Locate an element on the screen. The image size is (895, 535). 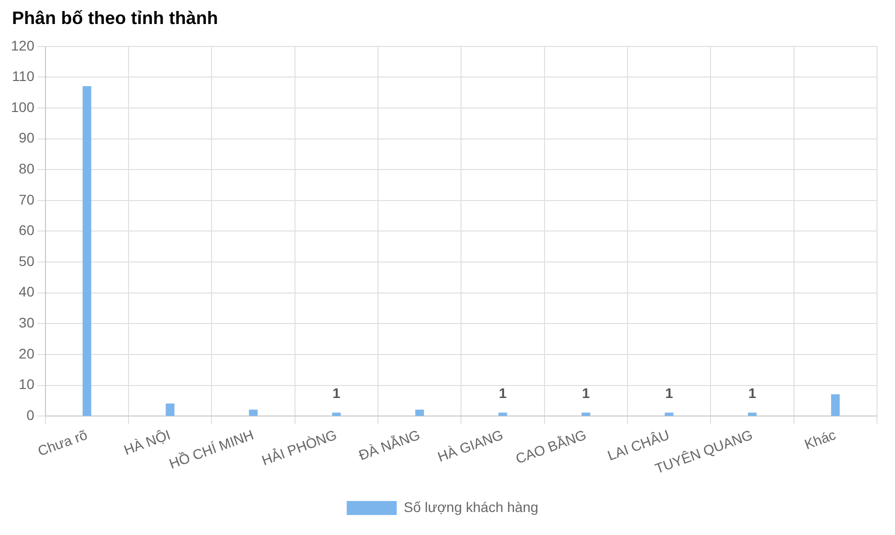
y-tick-label: 90 is located at coordinates (26, 138).